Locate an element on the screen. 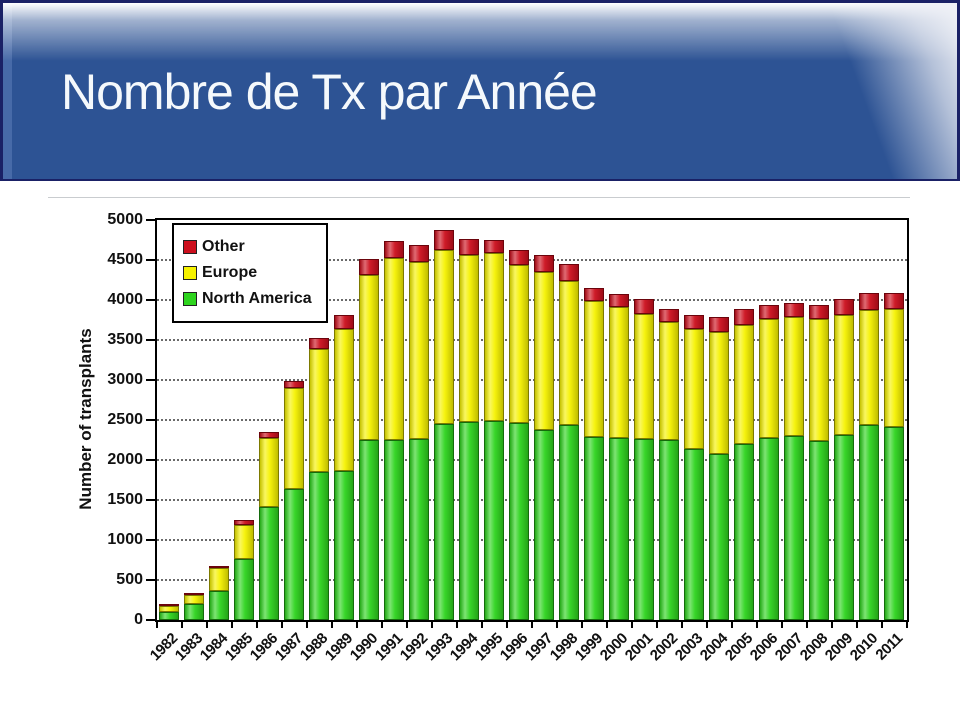  bar-1996 is located at coordinates (519, 435).